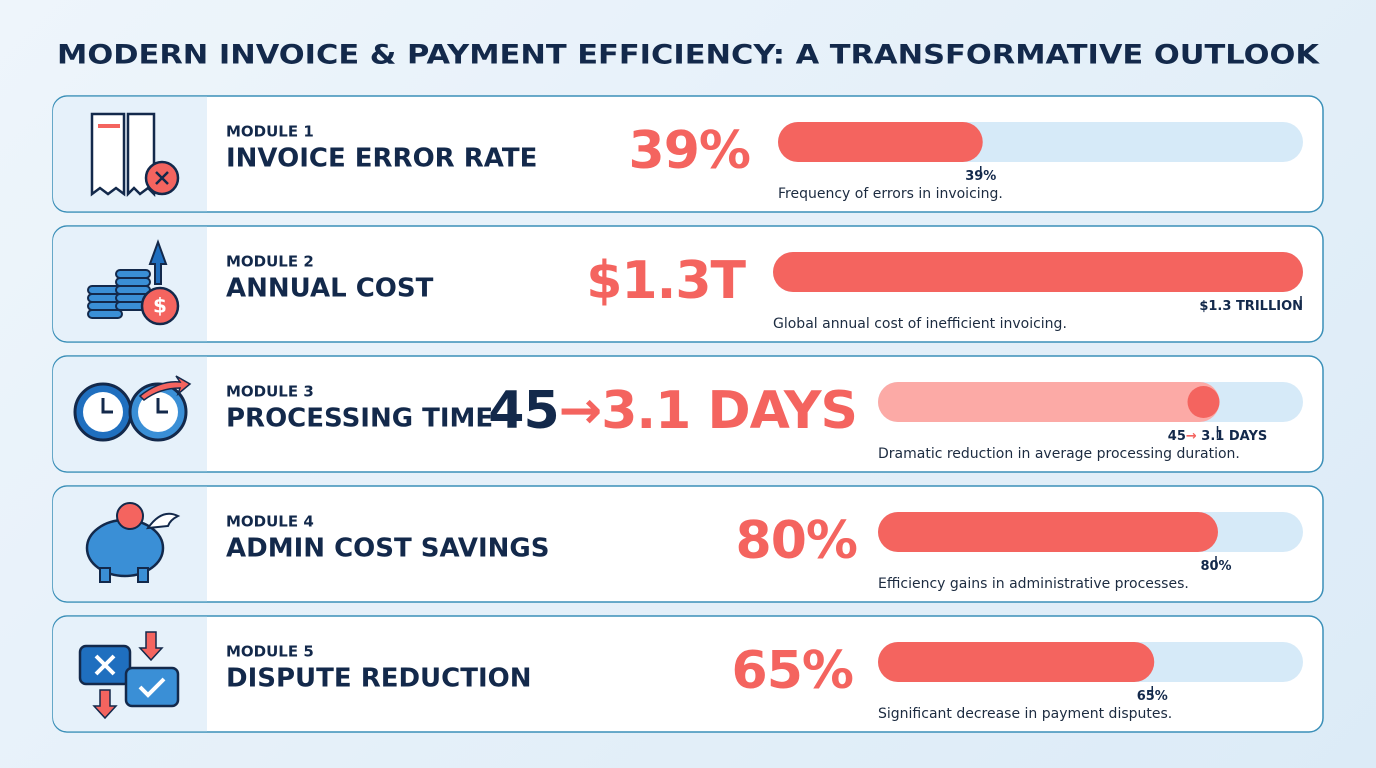  I want to click on big-value-part: 39%, so click(689, 151).